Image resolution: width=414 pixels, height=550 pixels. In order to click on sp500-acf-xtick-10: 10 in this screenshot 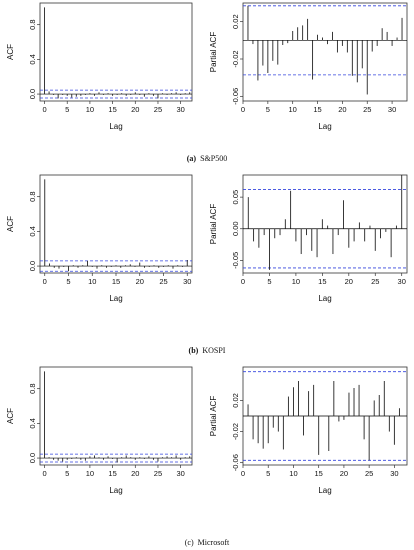, I will do `click(90, 109)`.